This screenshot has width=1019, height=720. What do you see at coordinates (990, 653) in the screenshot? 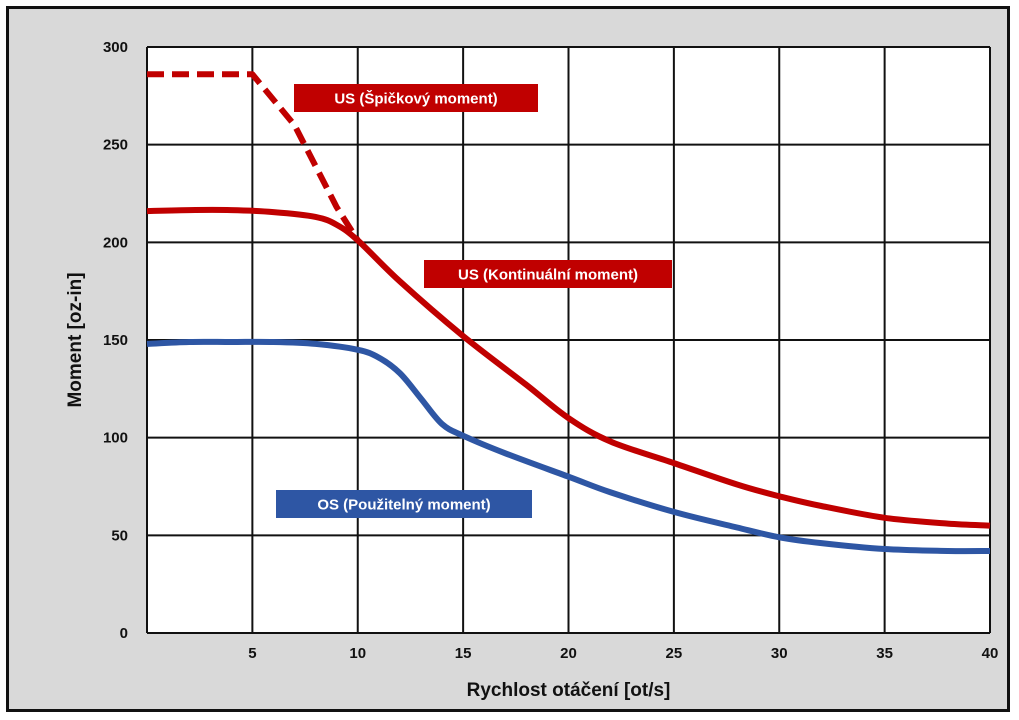
I see `x-tick-label: 40` at bounding box center [990, 653].